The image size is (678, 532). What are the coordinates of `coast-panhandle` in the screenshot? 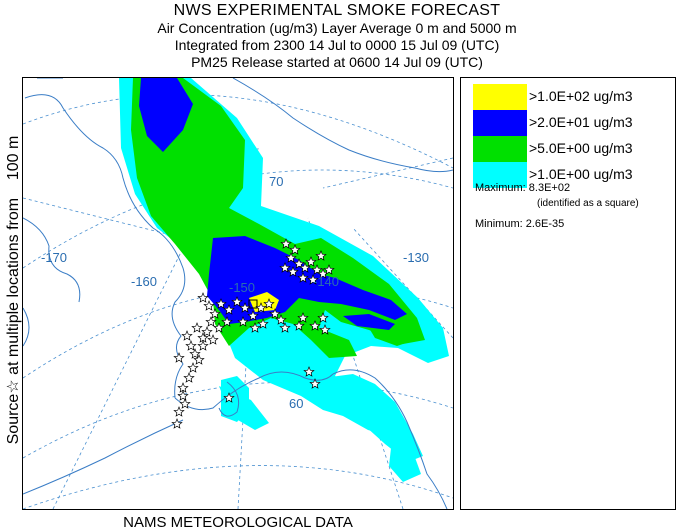 It's located at (390, 439).